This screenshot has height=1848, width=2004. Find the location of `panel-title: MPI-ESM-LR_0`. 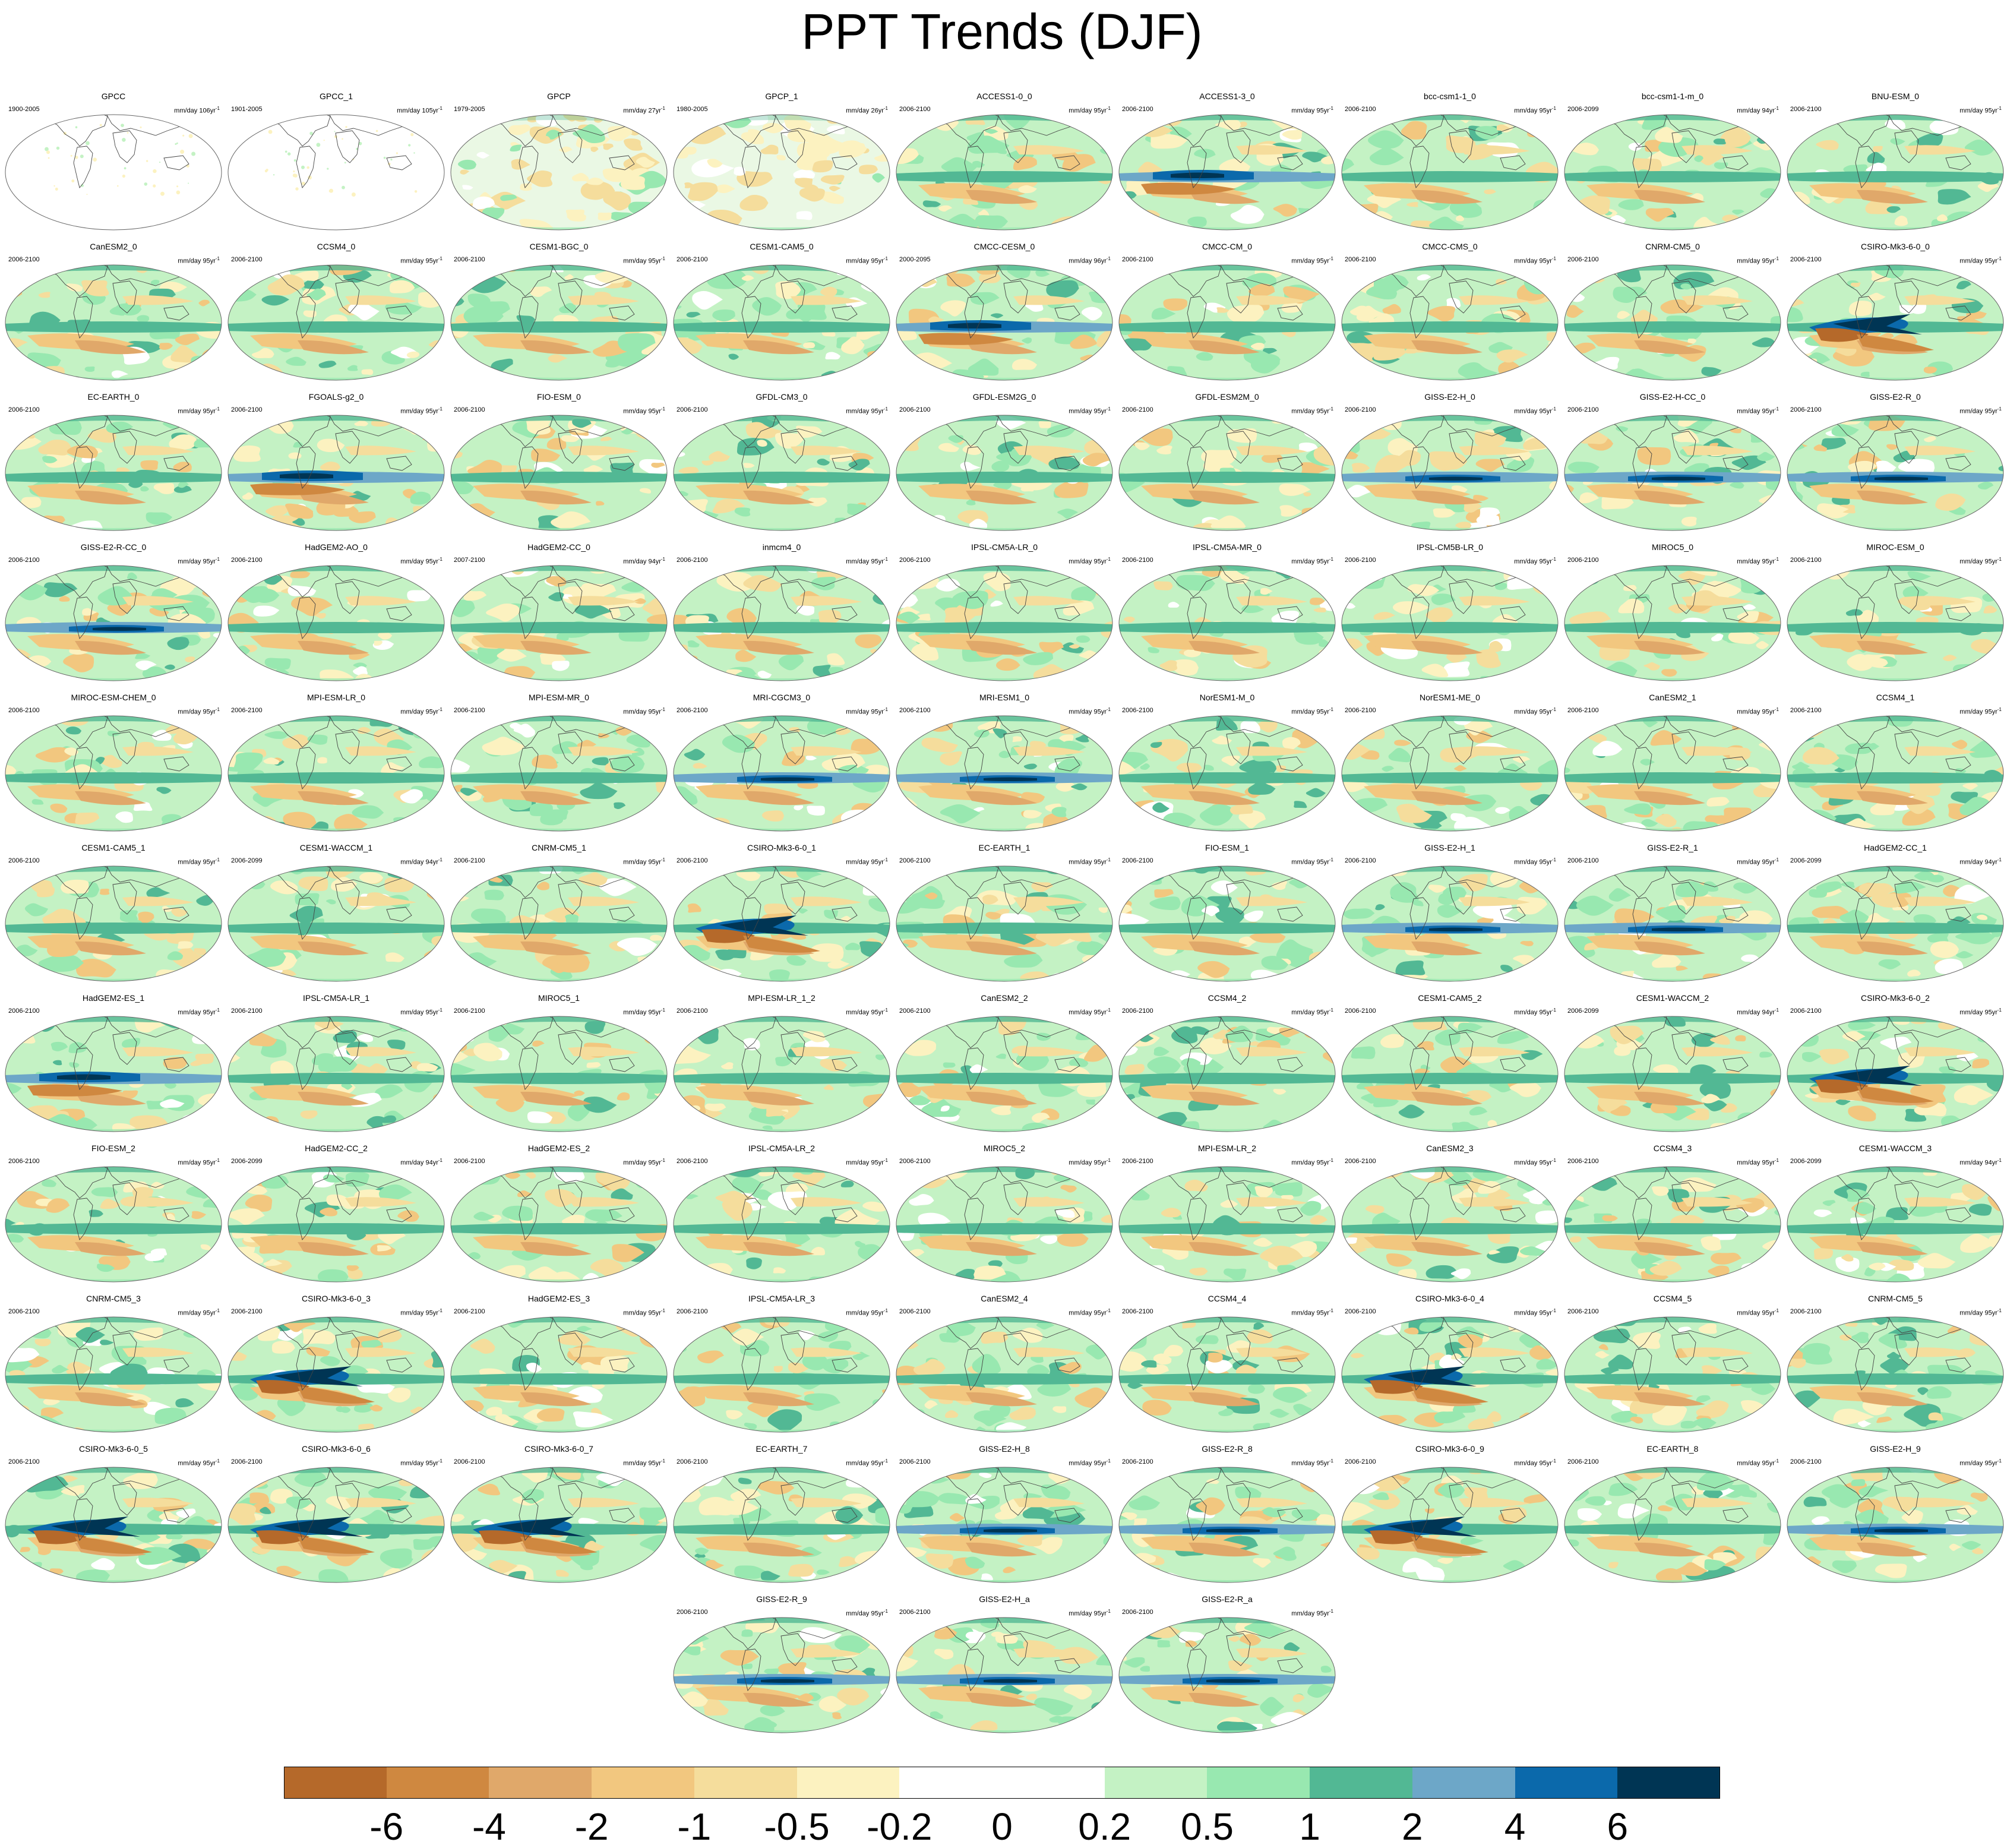

panel-title: MPI-ESM-LR_0 is located at coordinates (336, 697).